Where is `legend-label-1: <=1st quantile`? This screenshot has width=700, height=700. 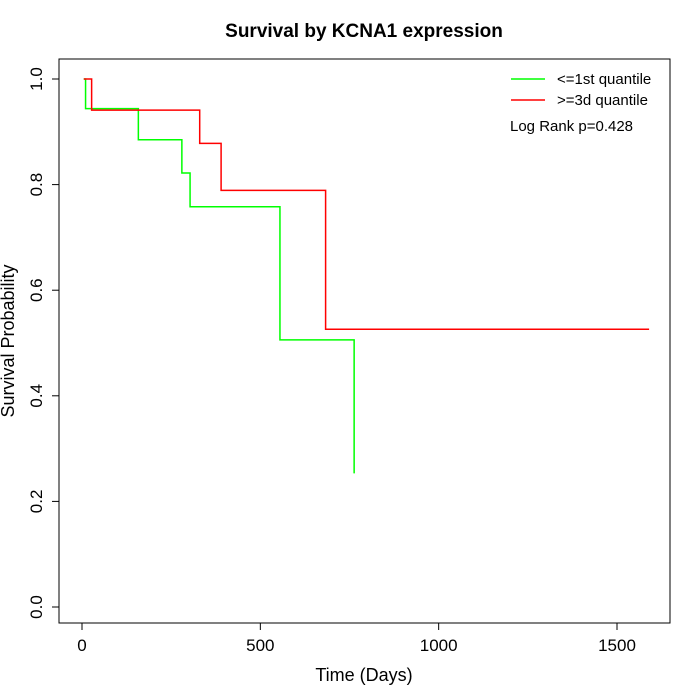
legend-label-1: <=1st quantile is located at coordinates (604, 79).